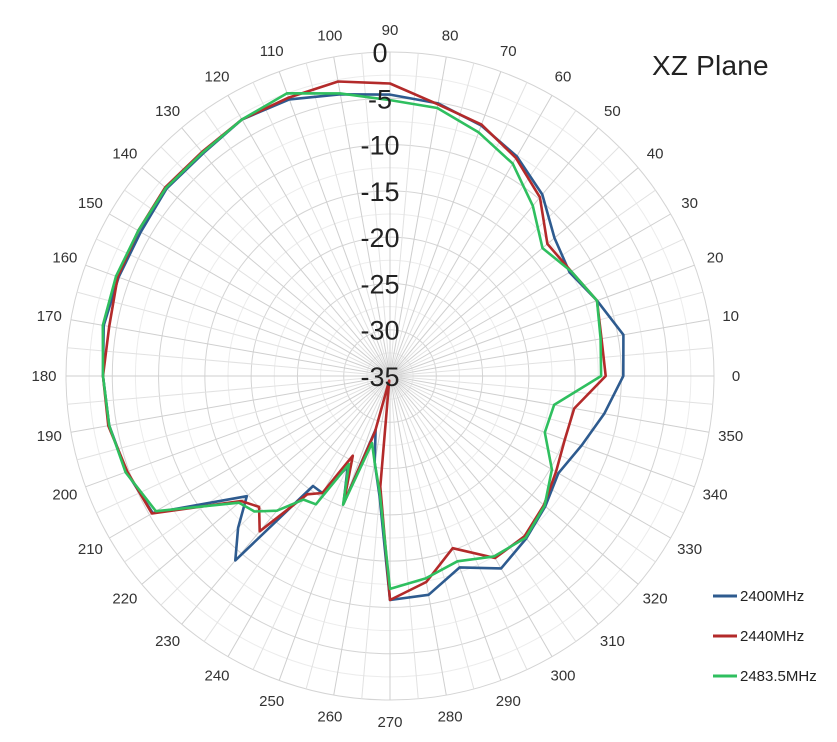  What do you see at coordinates (730, 436) in the screenshot?
I see `angle-tick-label: 350` at bounding box center [730, 436].